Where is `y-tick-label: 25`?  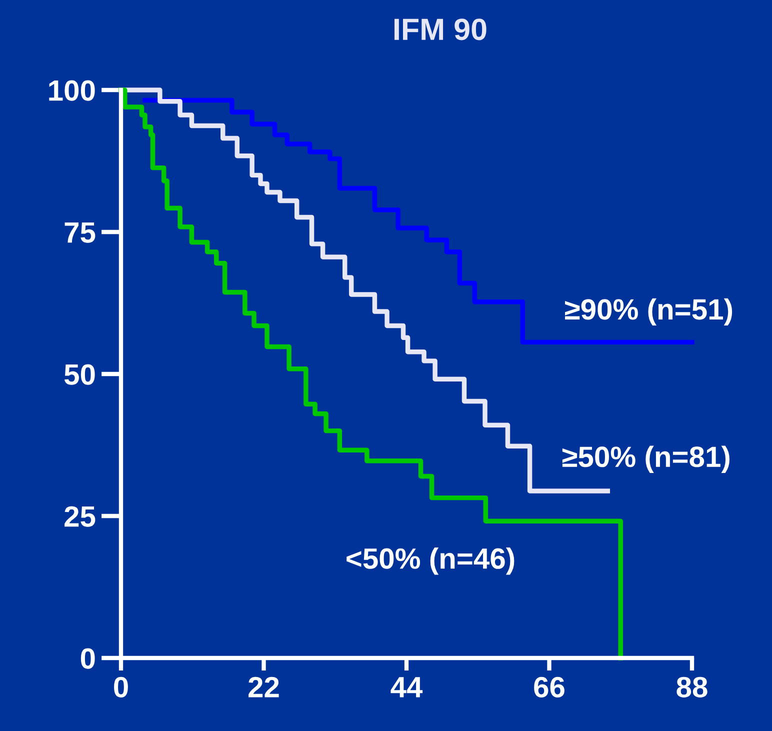
y-tick-label: 25 is located at coordinates (80, 516).